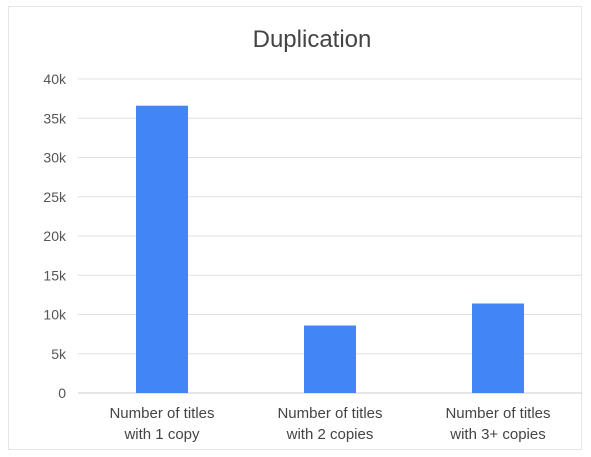 This screenshot has width=591, height=457. Describe the element at coordinates (55, 197) in the screenshot. I see `y-tick-label: 25k` at that location.